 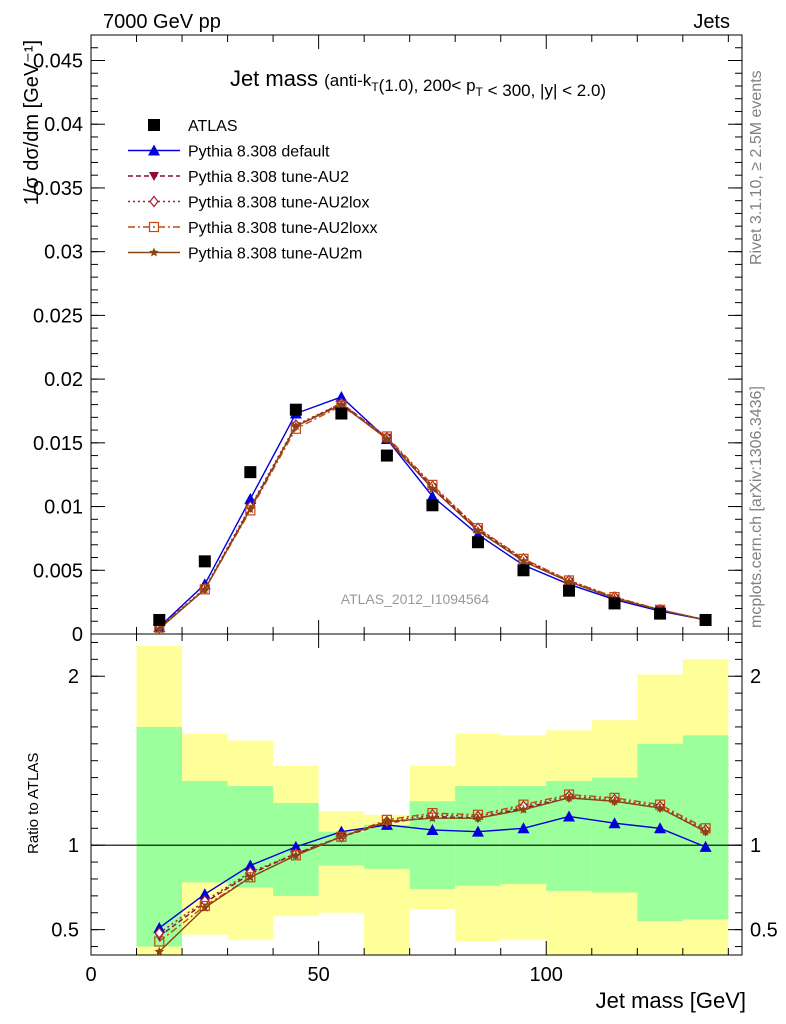 What do you see at coordinates (63, 508) in the screenshot?
I see `y-tick-label-main: 0.01` at bounding box center [63, 508].